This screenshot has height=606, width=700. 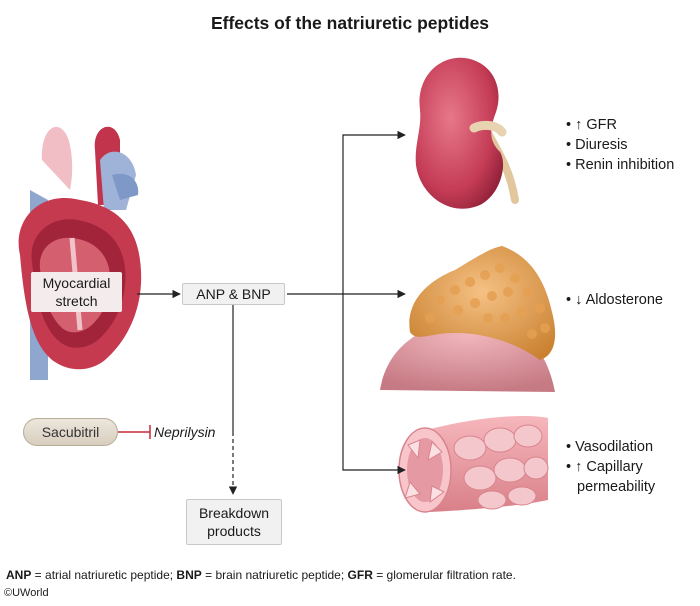 What do you see at coordinates (591, 125) in the screenshot?
I see `kidney-effect-gfr: • ↑ GFR` at bounding box center [591, 125].